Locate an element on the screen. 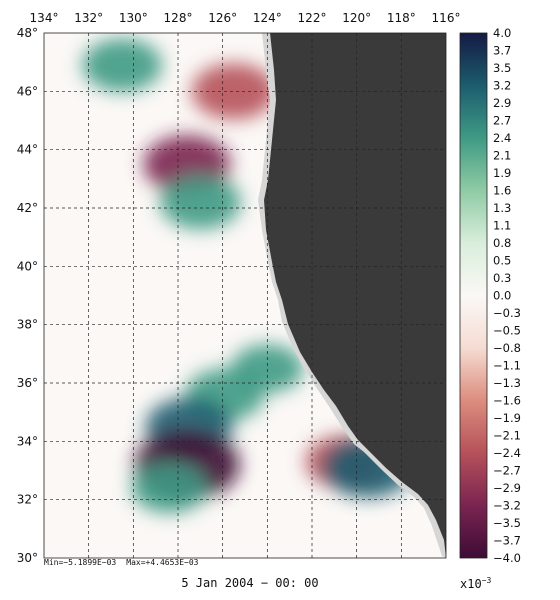  colorbar-tick-label: 0.5 is located at coordinates (502, 261).